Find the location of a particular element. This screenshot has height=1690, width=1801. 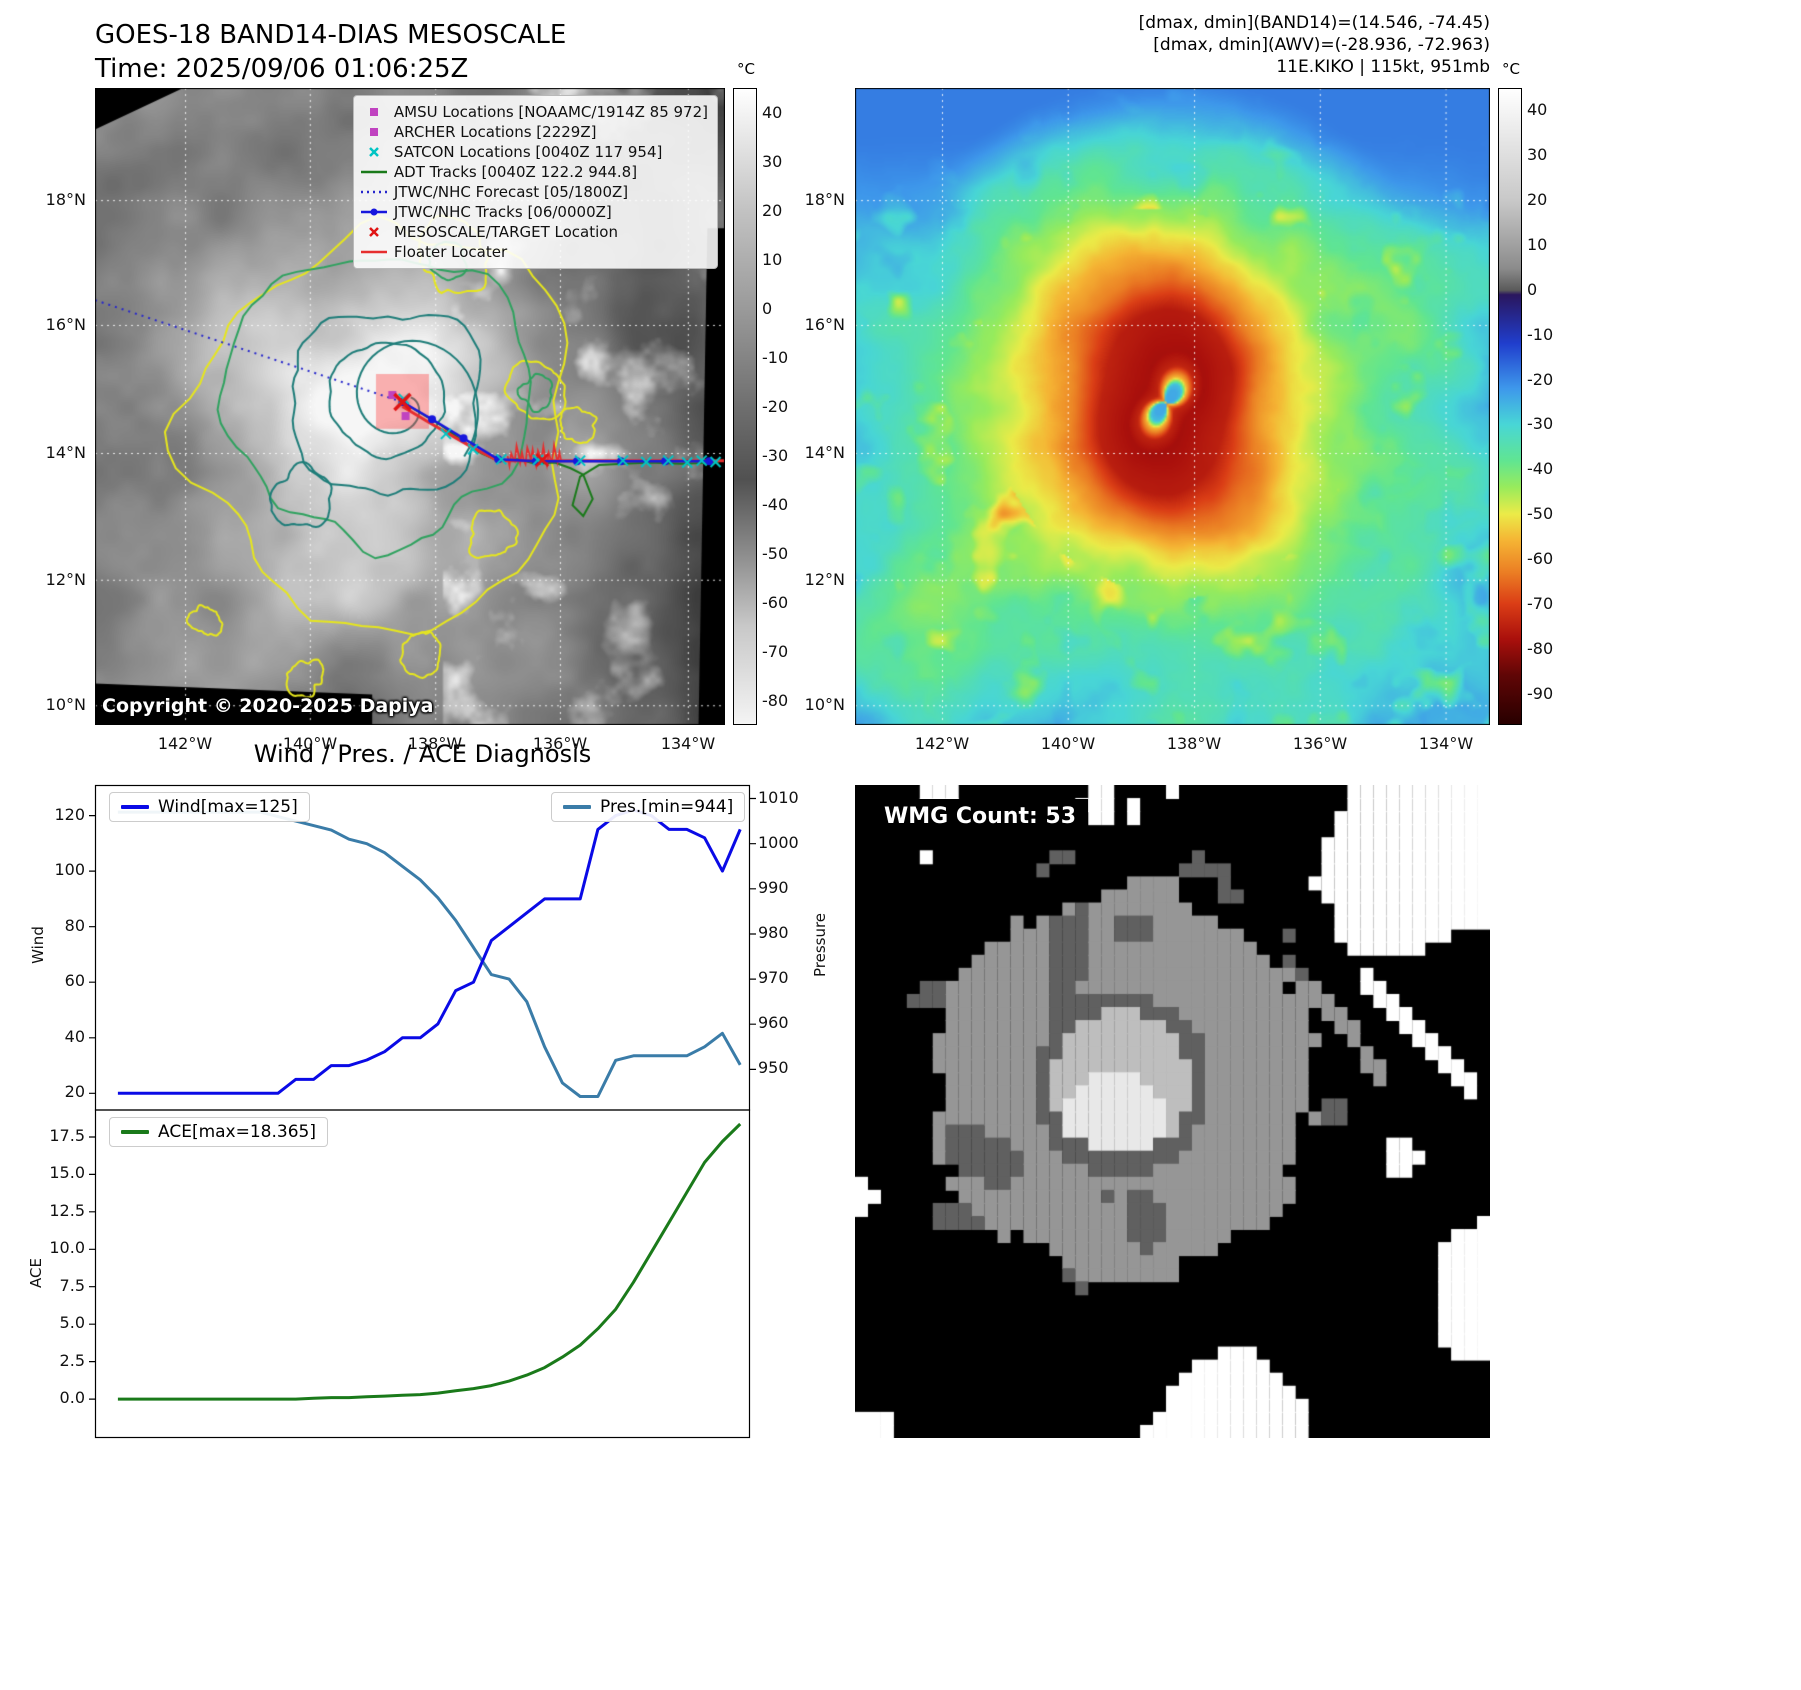

tl-colorbar-unit: °C is located at coordinates (746, 69).